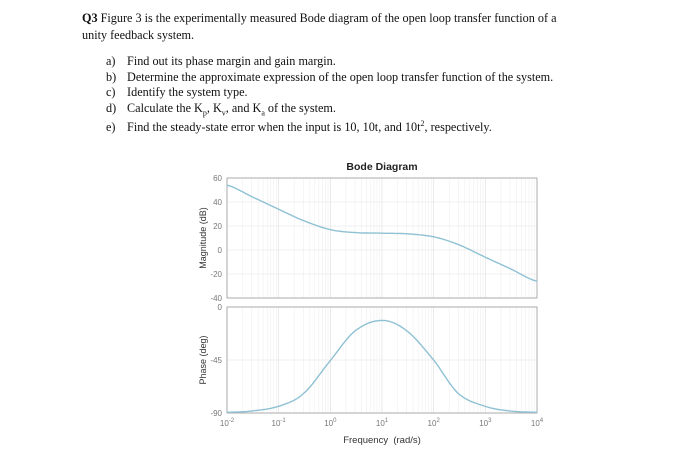 This screenshot has height=457, width=700. I want to click on svg-text: 20, so click(217, 226).